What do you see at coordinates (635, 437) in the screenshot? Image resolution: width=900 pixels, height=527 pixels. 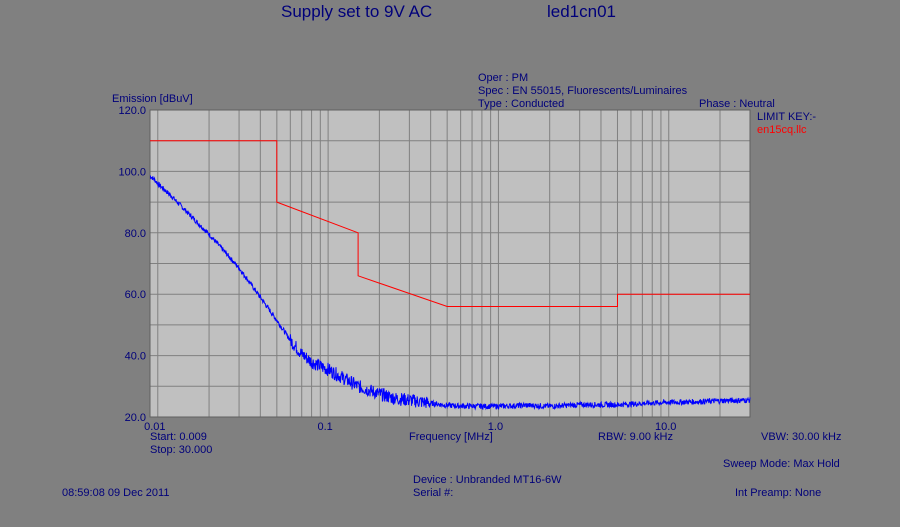 I see `rbw-value: RBW: 9.00 kHz` at bounding box center [635, 437].